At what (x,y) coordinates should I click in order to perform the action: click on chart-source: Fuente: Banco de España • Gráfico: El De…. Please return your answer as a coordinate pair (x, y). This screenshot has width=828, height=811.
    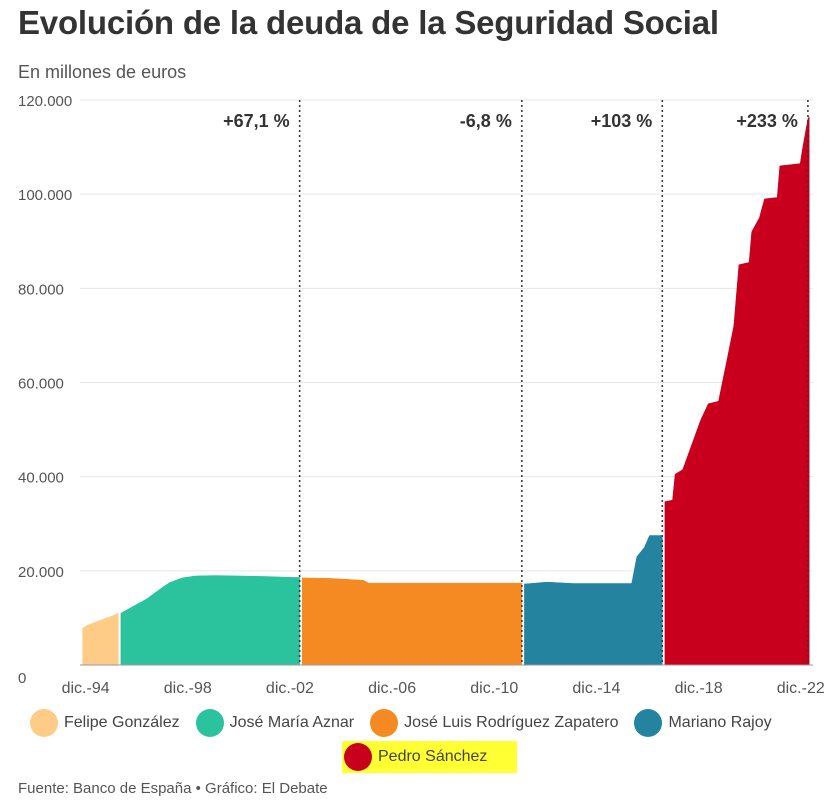
    Looking at the image, I should click on (173, 788).